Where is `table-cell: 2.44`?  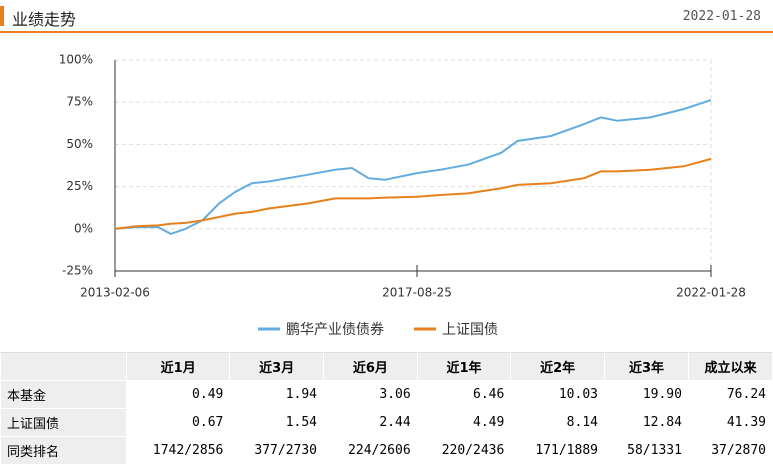 table-cell: 2.44 is located at coordinates (370, 422).